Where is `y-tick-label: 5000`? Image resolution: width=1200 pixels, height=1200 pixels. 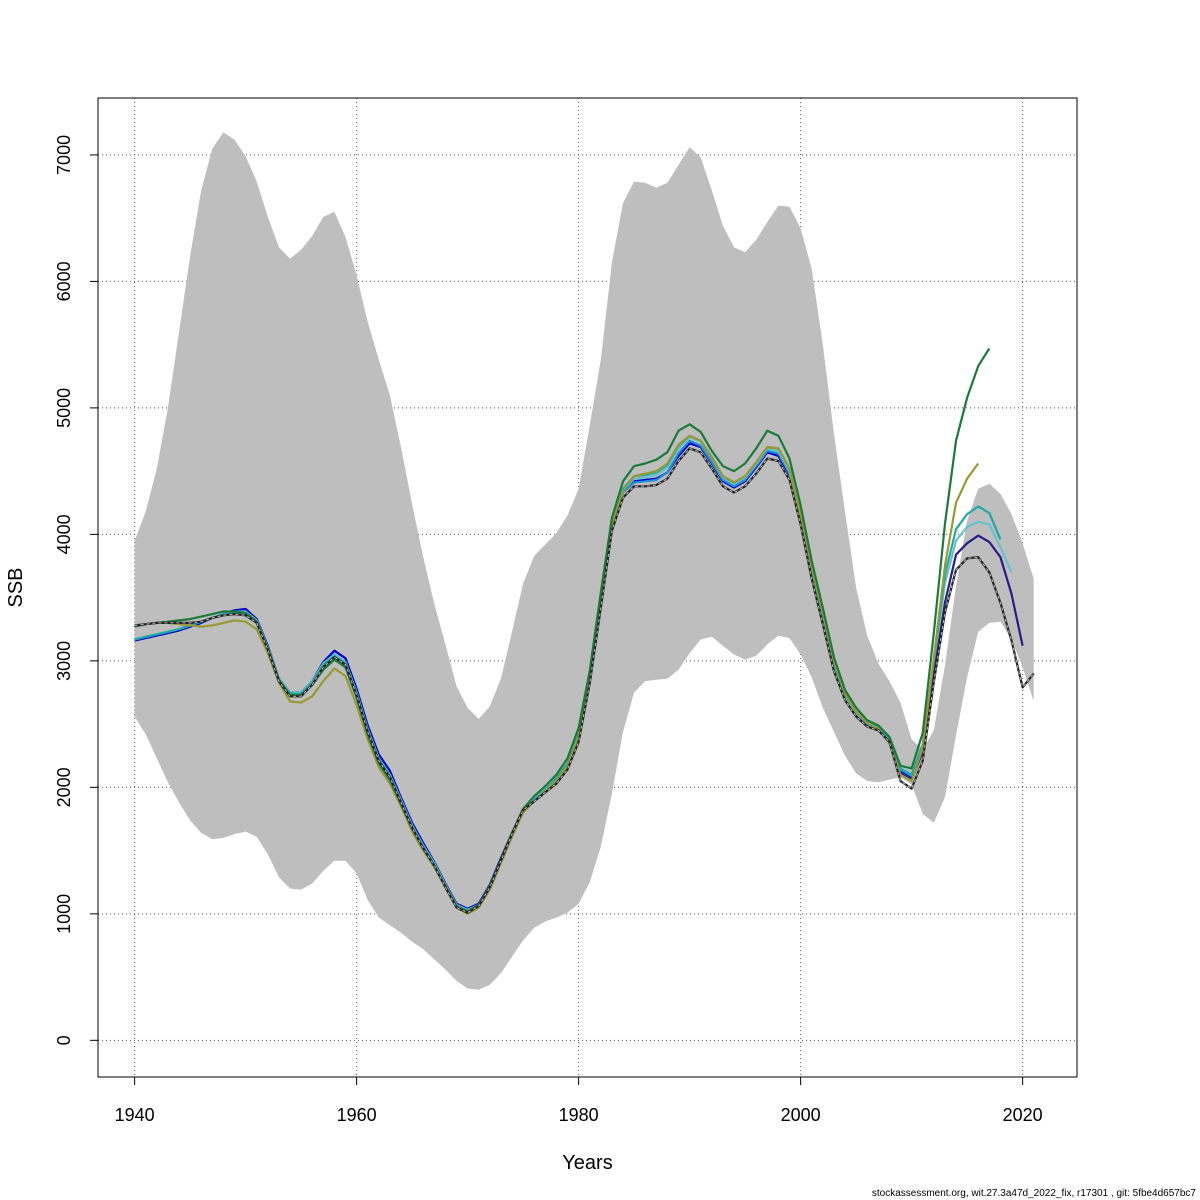 y-tick-label: 5000 is located at coordinates (64, 408).